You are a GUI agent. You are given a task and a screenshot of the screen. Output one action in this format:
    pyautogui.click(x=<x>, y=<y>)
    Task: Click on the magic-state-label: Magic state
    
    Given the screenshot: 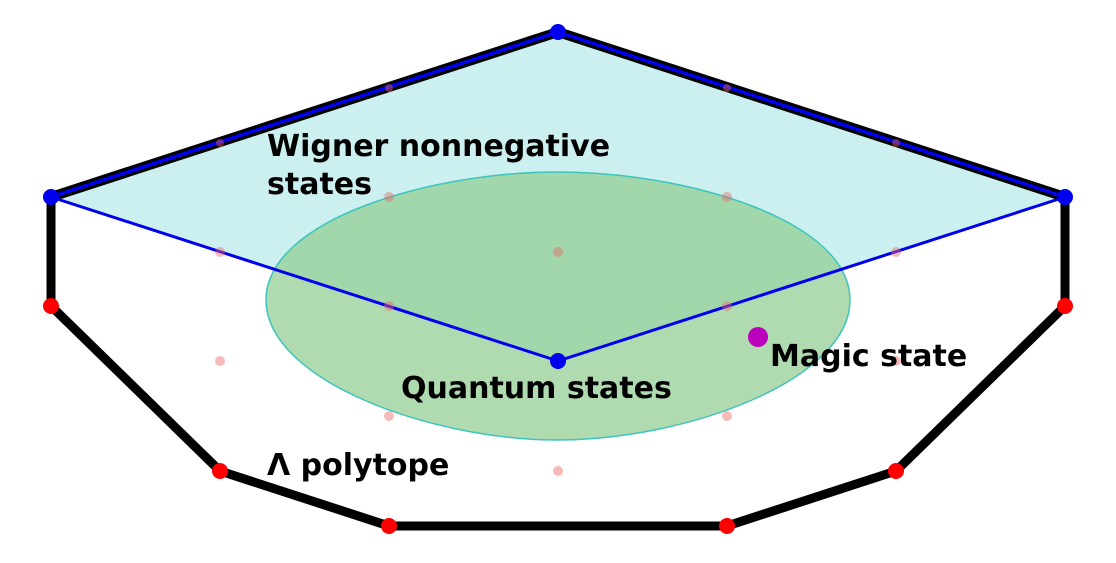 What is the action you would take?
    pyautogui.click(x=869, y=356)
    